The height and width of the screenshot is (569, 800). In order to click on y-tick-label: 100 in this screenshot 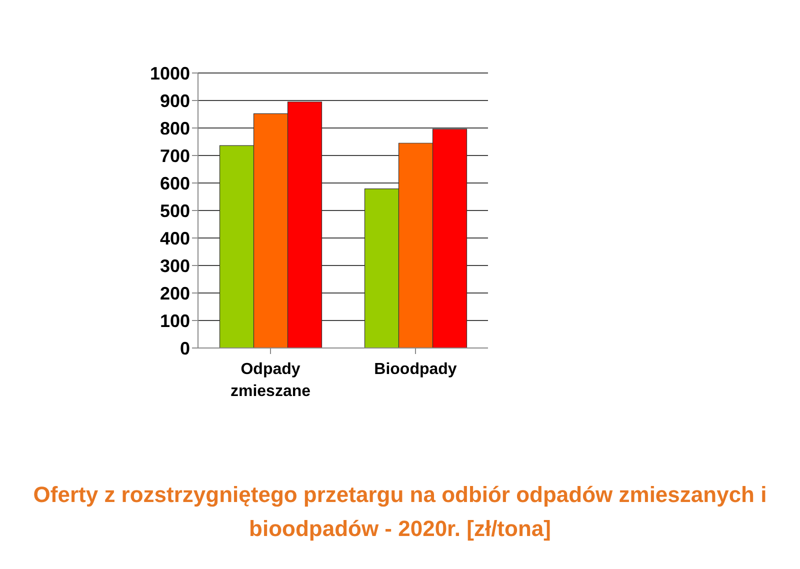, I will do `click(175, 320)`.